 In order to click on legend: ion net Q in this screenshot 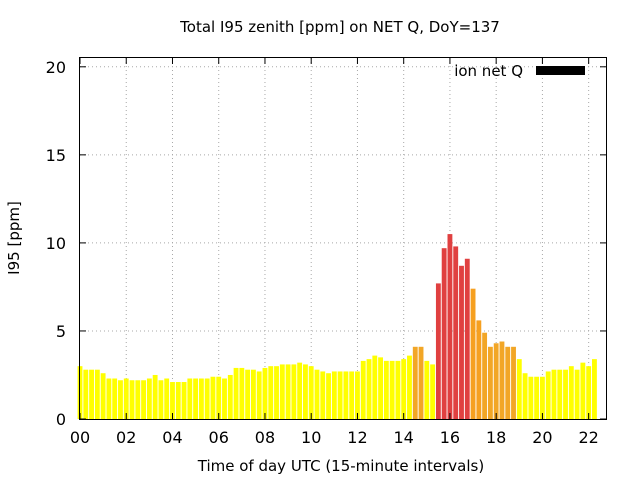, I will do `click(519, 71)`.